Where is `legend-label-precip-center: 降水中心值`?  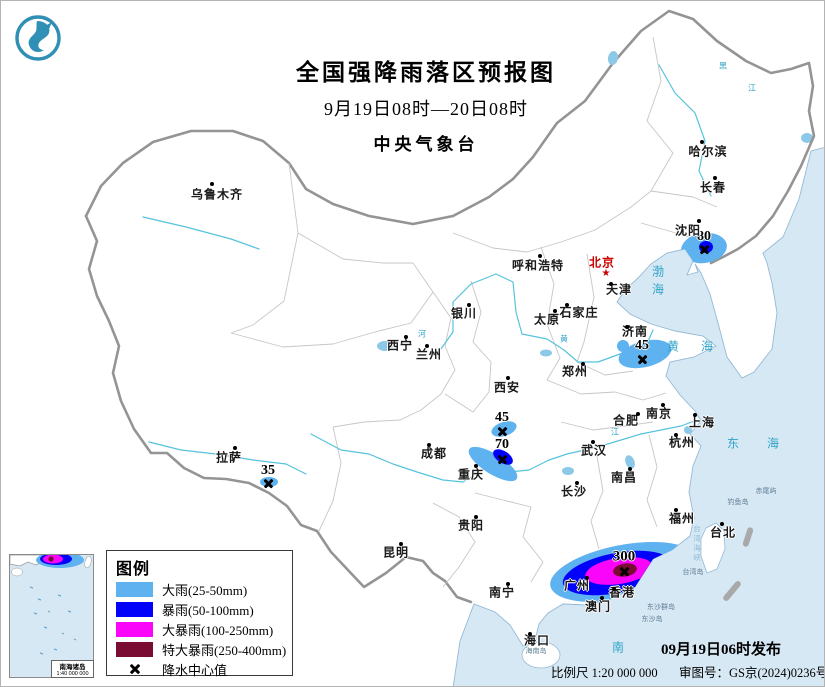 legend-label-precip-center: 降水中心值 is located at coordinates (195, 670).